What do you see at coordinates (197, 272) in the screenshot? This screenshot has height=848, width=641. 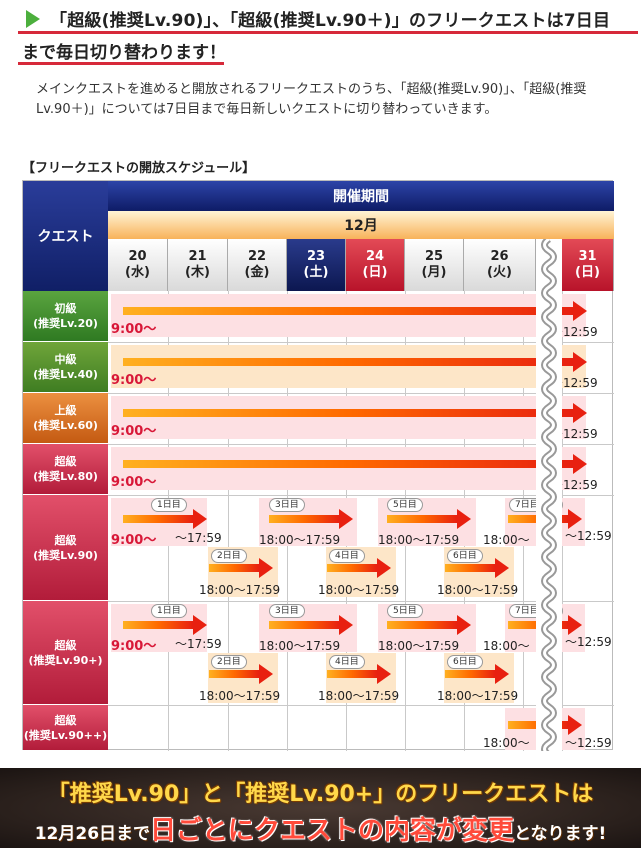 I see `day-of-week: (木)` at bounding box center [197, 272].